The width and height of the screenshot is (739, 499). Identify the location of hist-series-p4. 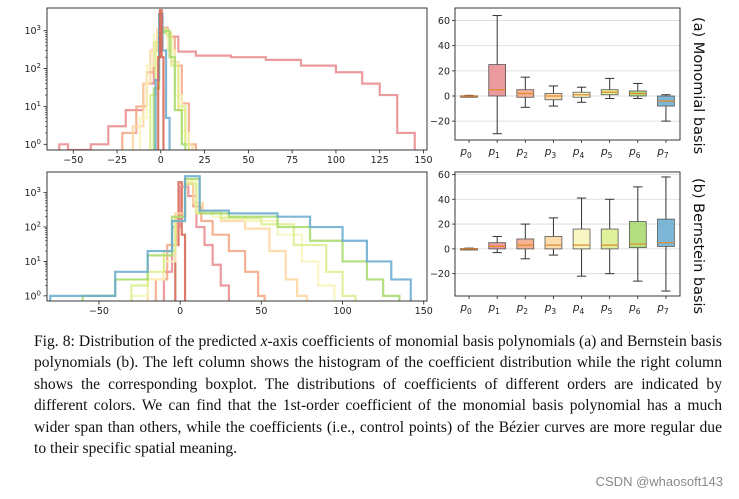
(233, 240).